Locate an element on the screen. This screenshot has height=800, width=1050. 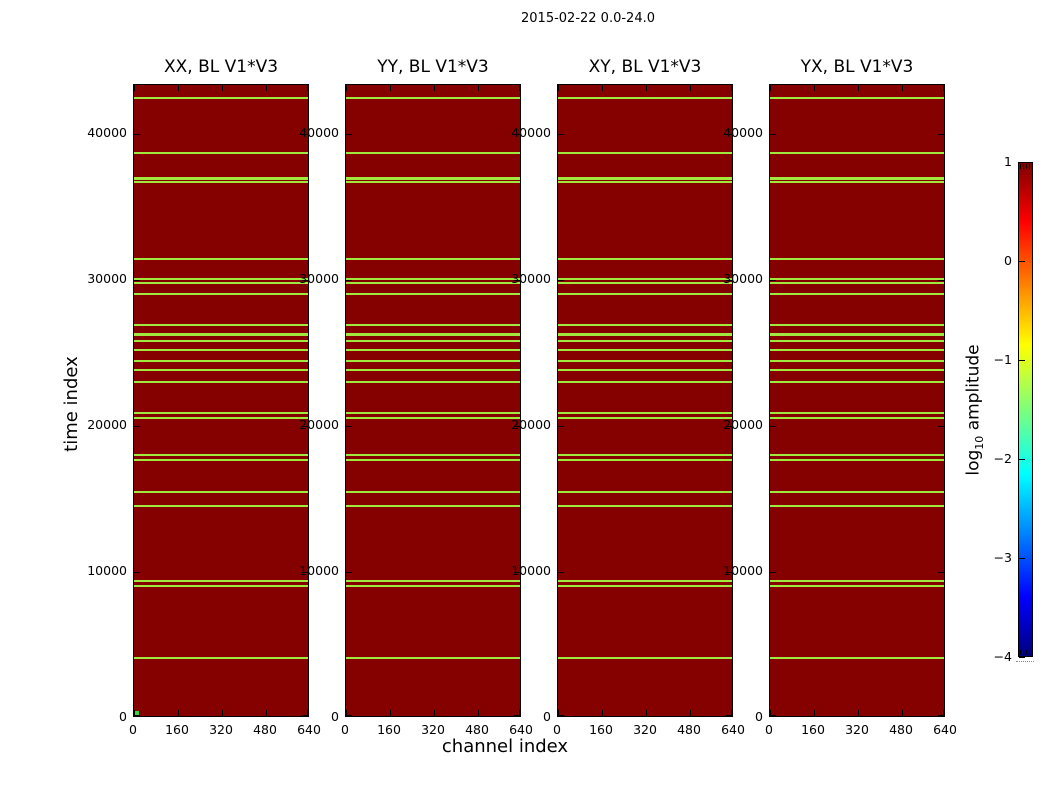
figure-title: 2015-02-22 0.0-24.0 is located at coordinates (588, 18).